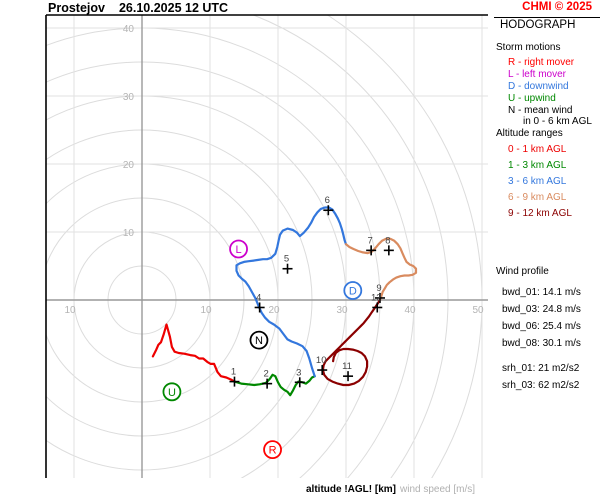 The width and height of the screenshot is (600, 500). Describe the element at coordinates (557, 7) in the screenshot. I see `copyright-label: CHMI © 2025` at that location.